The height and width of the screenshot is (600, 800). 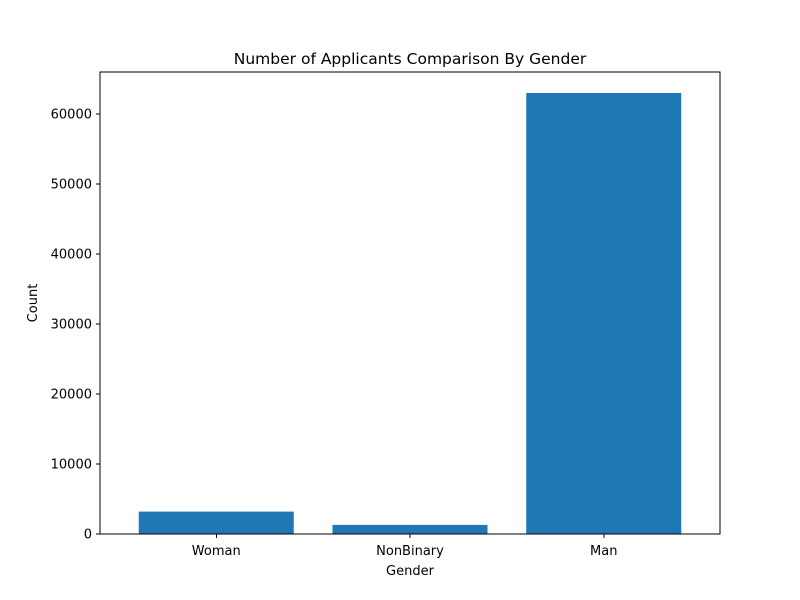 I want to click on bar-man, so click(x=604, y=313).